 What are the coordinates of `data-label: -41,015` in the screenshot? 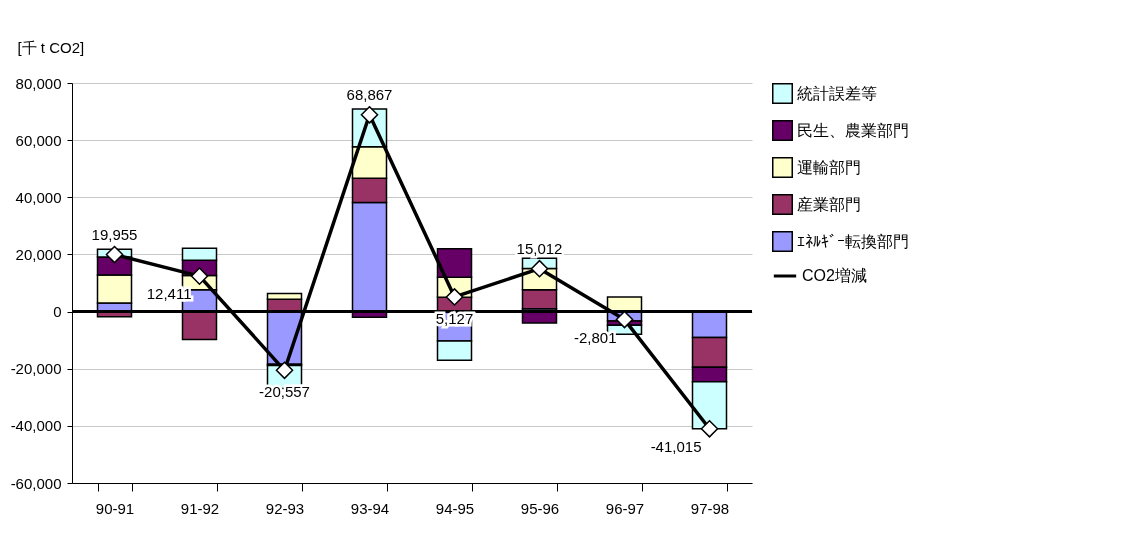 It's located at (676, 446).